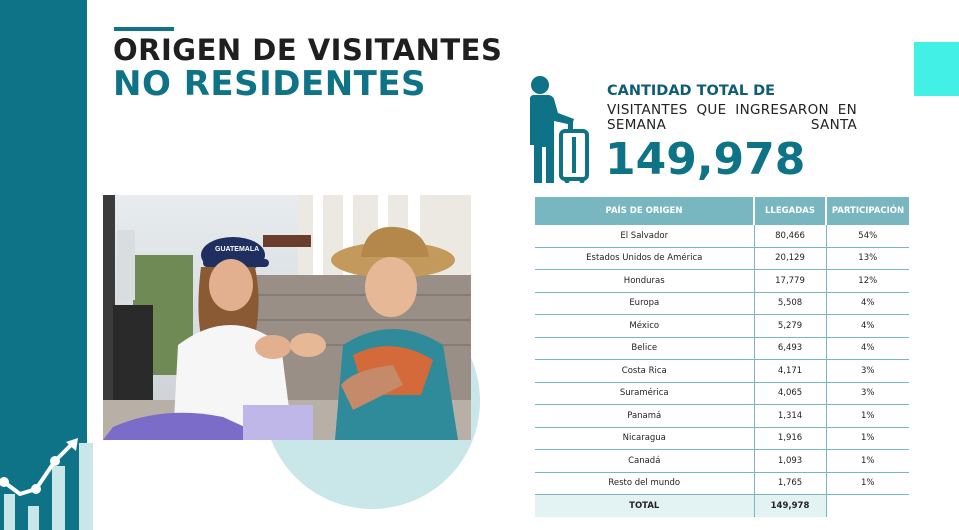 This screenshot has height=530, width=959. What do you see at coordinates (645, 393) in the screenshot?
I see `cell-country: Suramérica` at bounding box center [645, 393].